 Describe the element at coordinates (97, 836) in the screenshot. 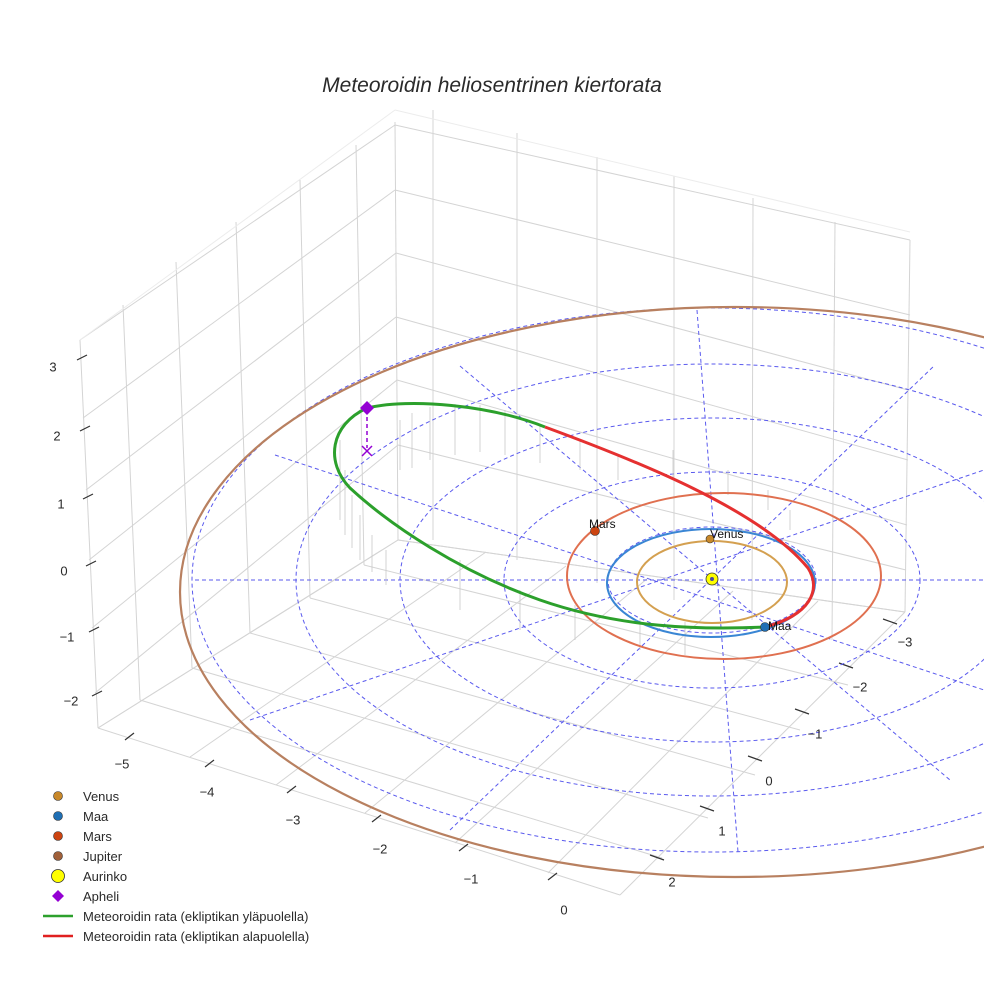

I see `legend-label: Mars` at that location.